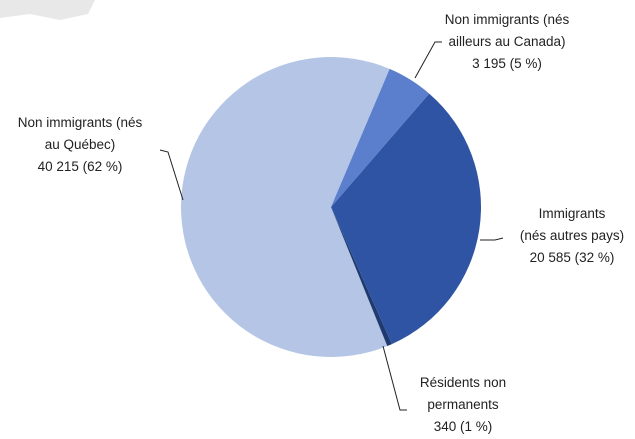 This screenshot has width=635, height=439. I want to click on value-label: 340 (1 %), so click(463, 426).